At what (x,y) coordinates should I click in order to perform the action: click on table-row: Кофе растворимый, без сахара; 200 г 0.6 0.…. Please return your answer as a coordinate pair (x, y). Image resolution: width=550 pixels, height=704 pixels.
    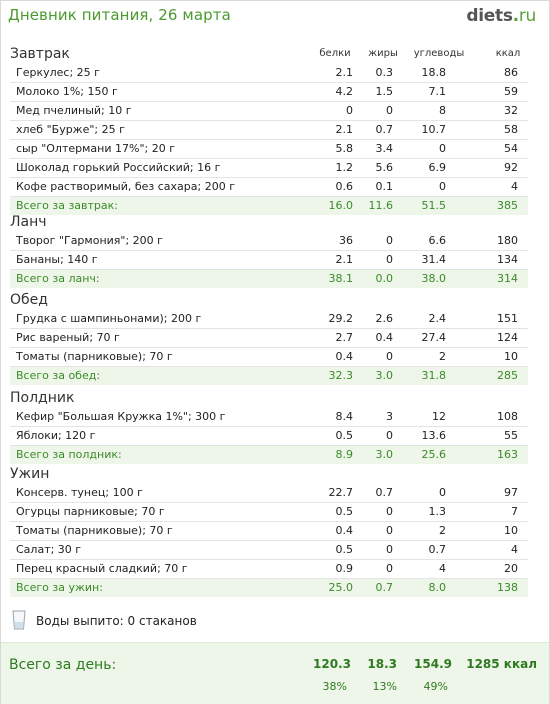
    Looking at the image, I should click on (269, 187).